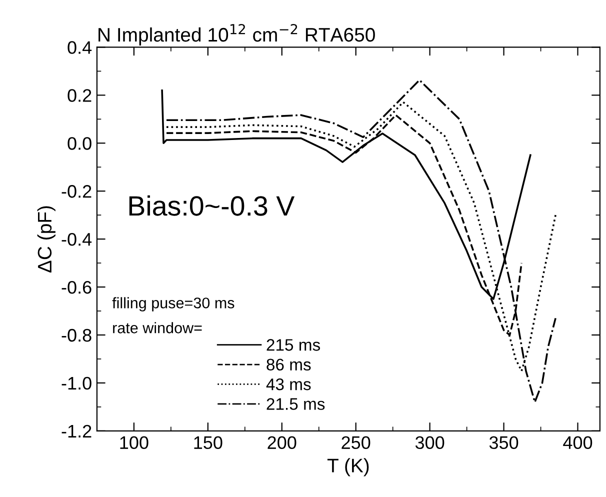 The height and width of the screenshot is (497, 606). What do you see at coordinates (503, 443) in the screenshot?
I see `x-tick-label: 350` at bounding box center [503, 443].